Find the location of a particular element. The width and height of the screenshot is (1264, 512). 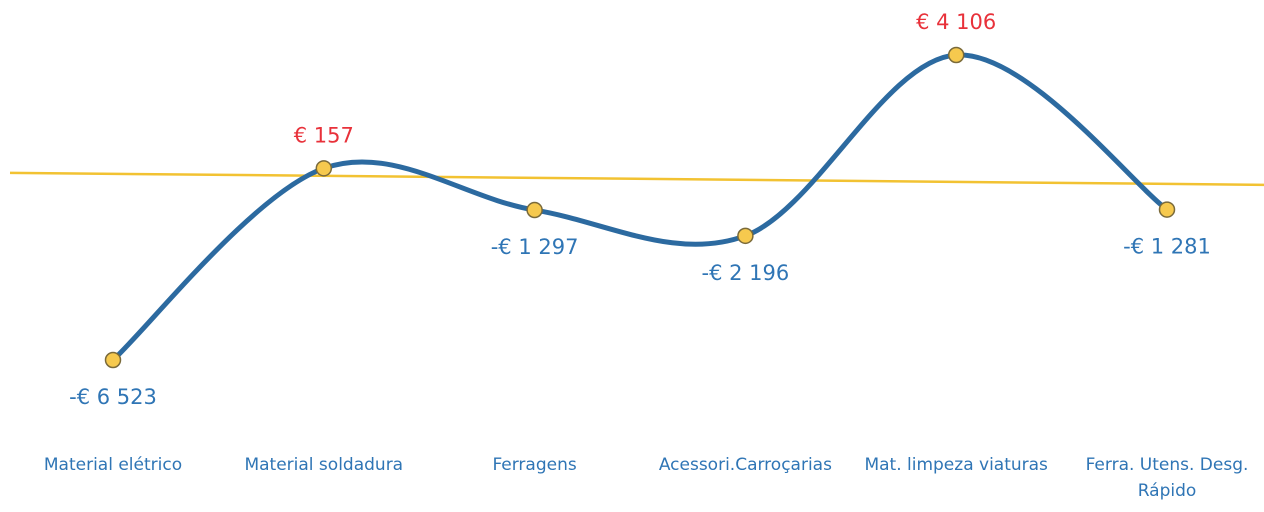

value-label: -€ 1 281 is located at coordinates (1167, 247).